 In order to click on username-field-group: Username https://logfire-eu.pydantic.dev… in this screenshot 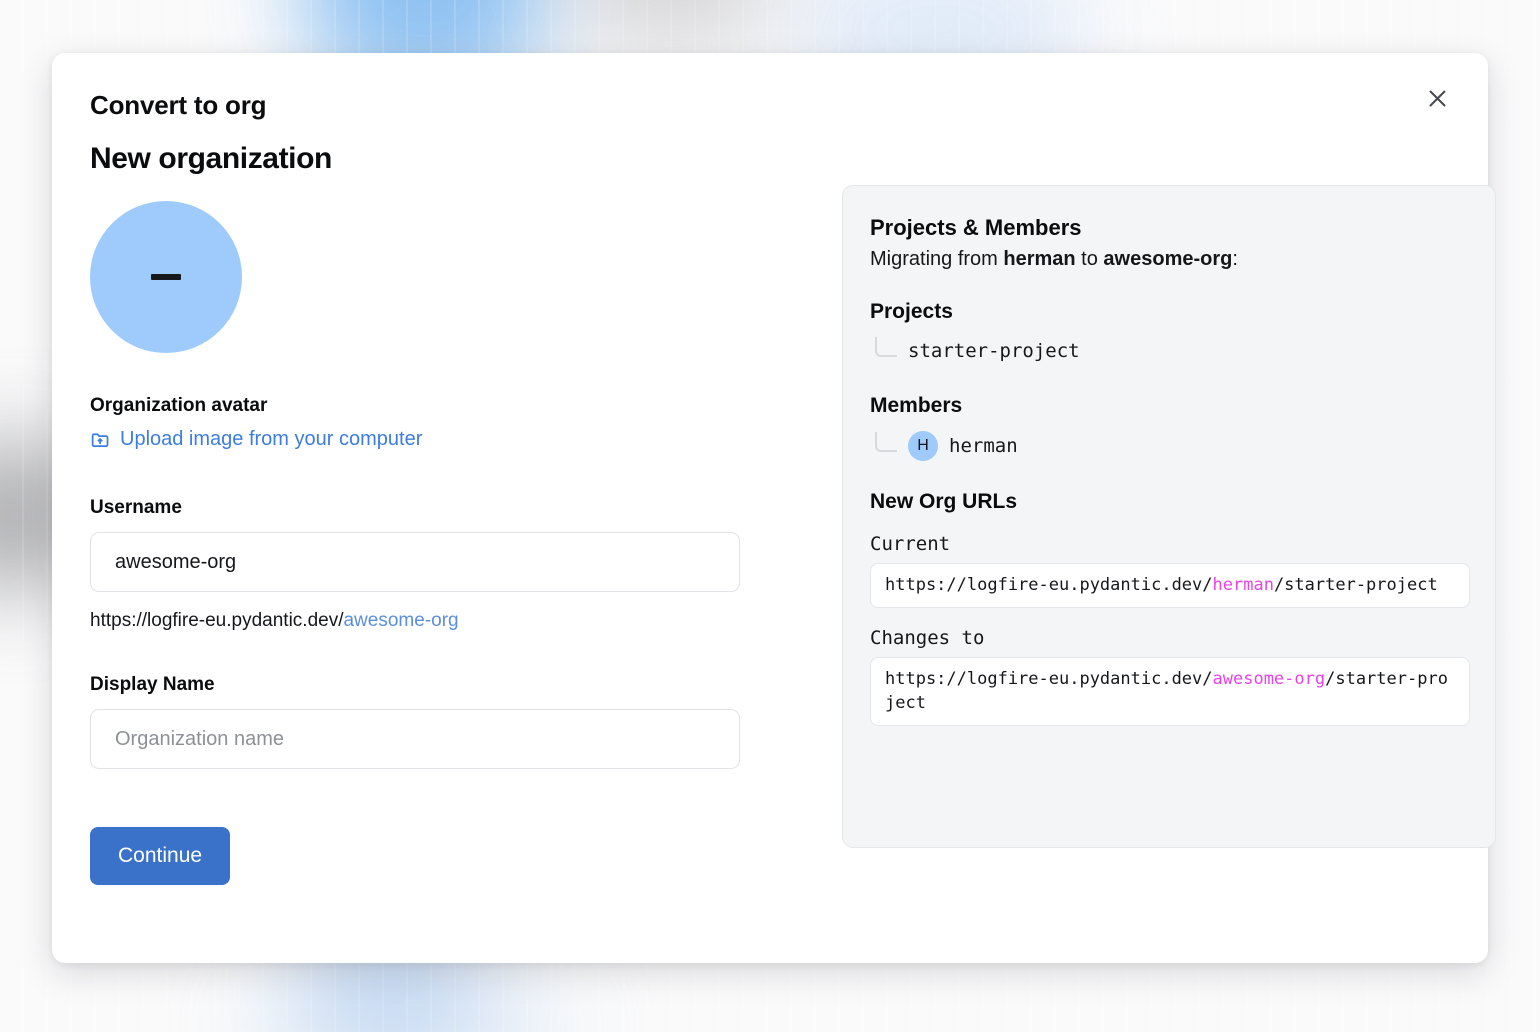, I will do `click(440, 564)`.